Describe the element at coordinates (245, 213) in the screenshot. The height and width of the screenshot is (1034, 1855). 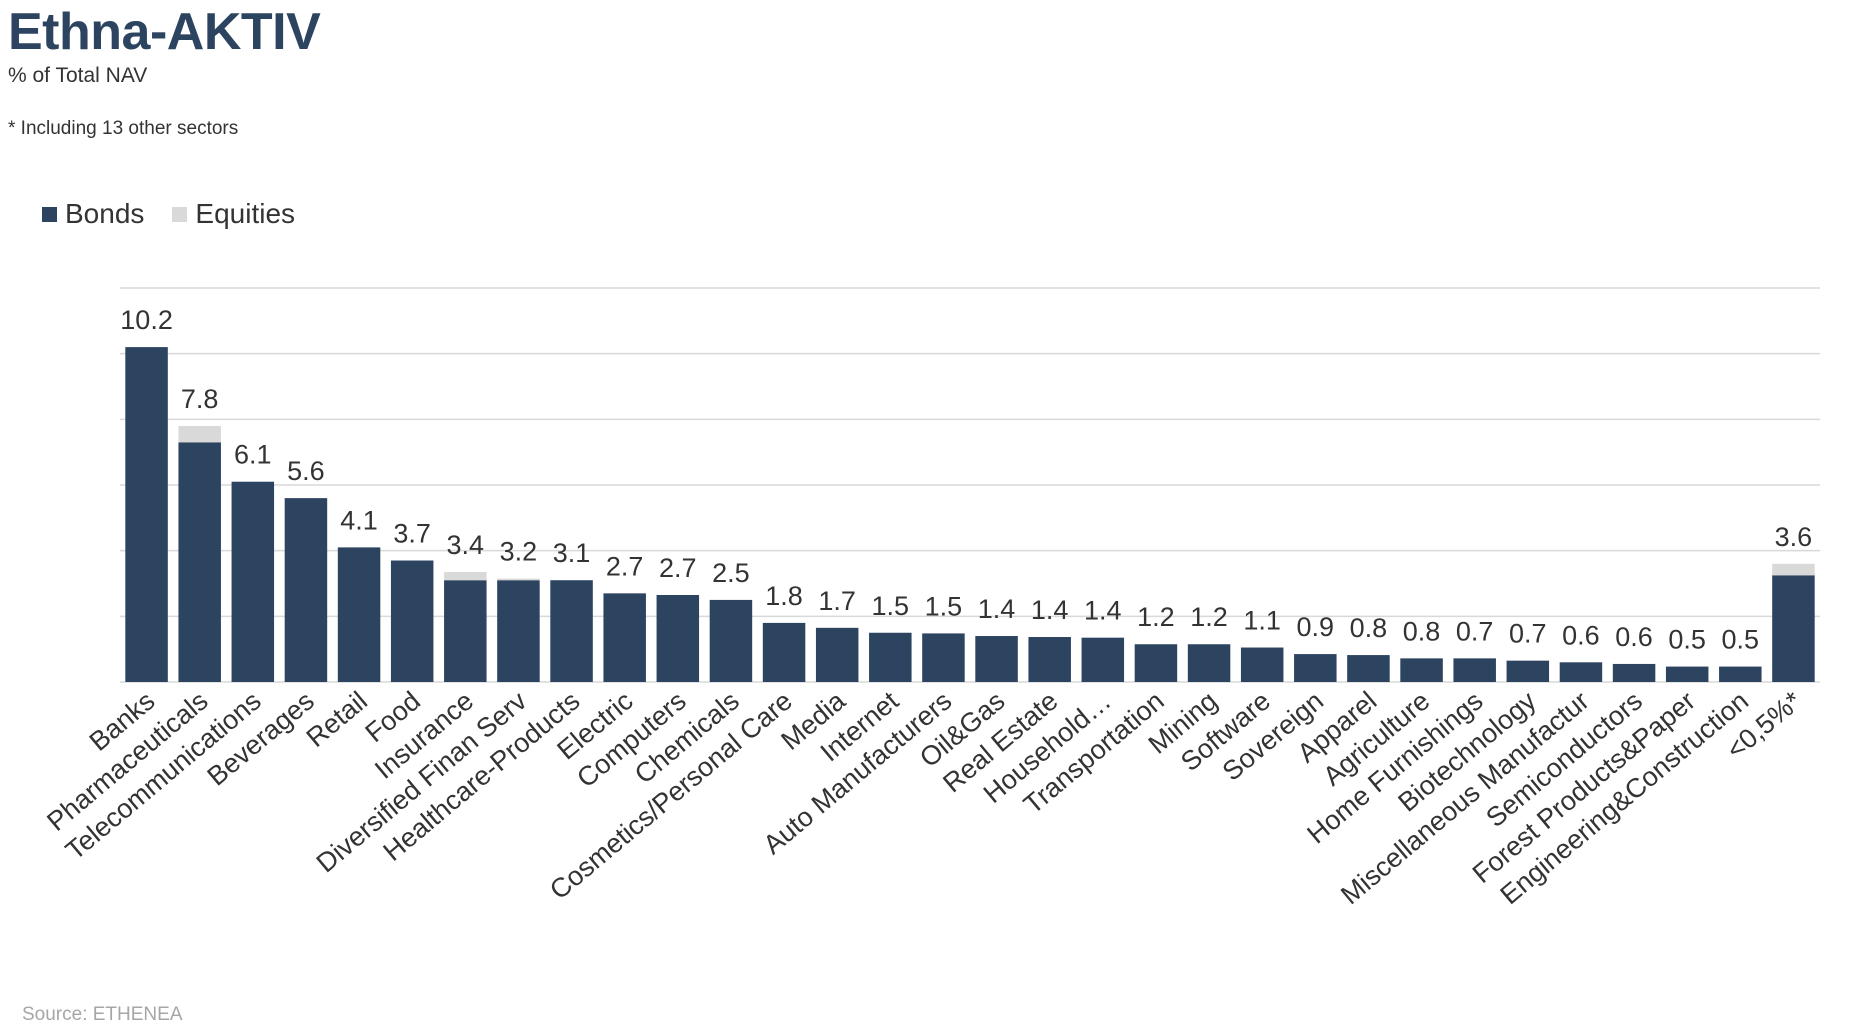
I see `legend-label-equities: Equities` at that location.